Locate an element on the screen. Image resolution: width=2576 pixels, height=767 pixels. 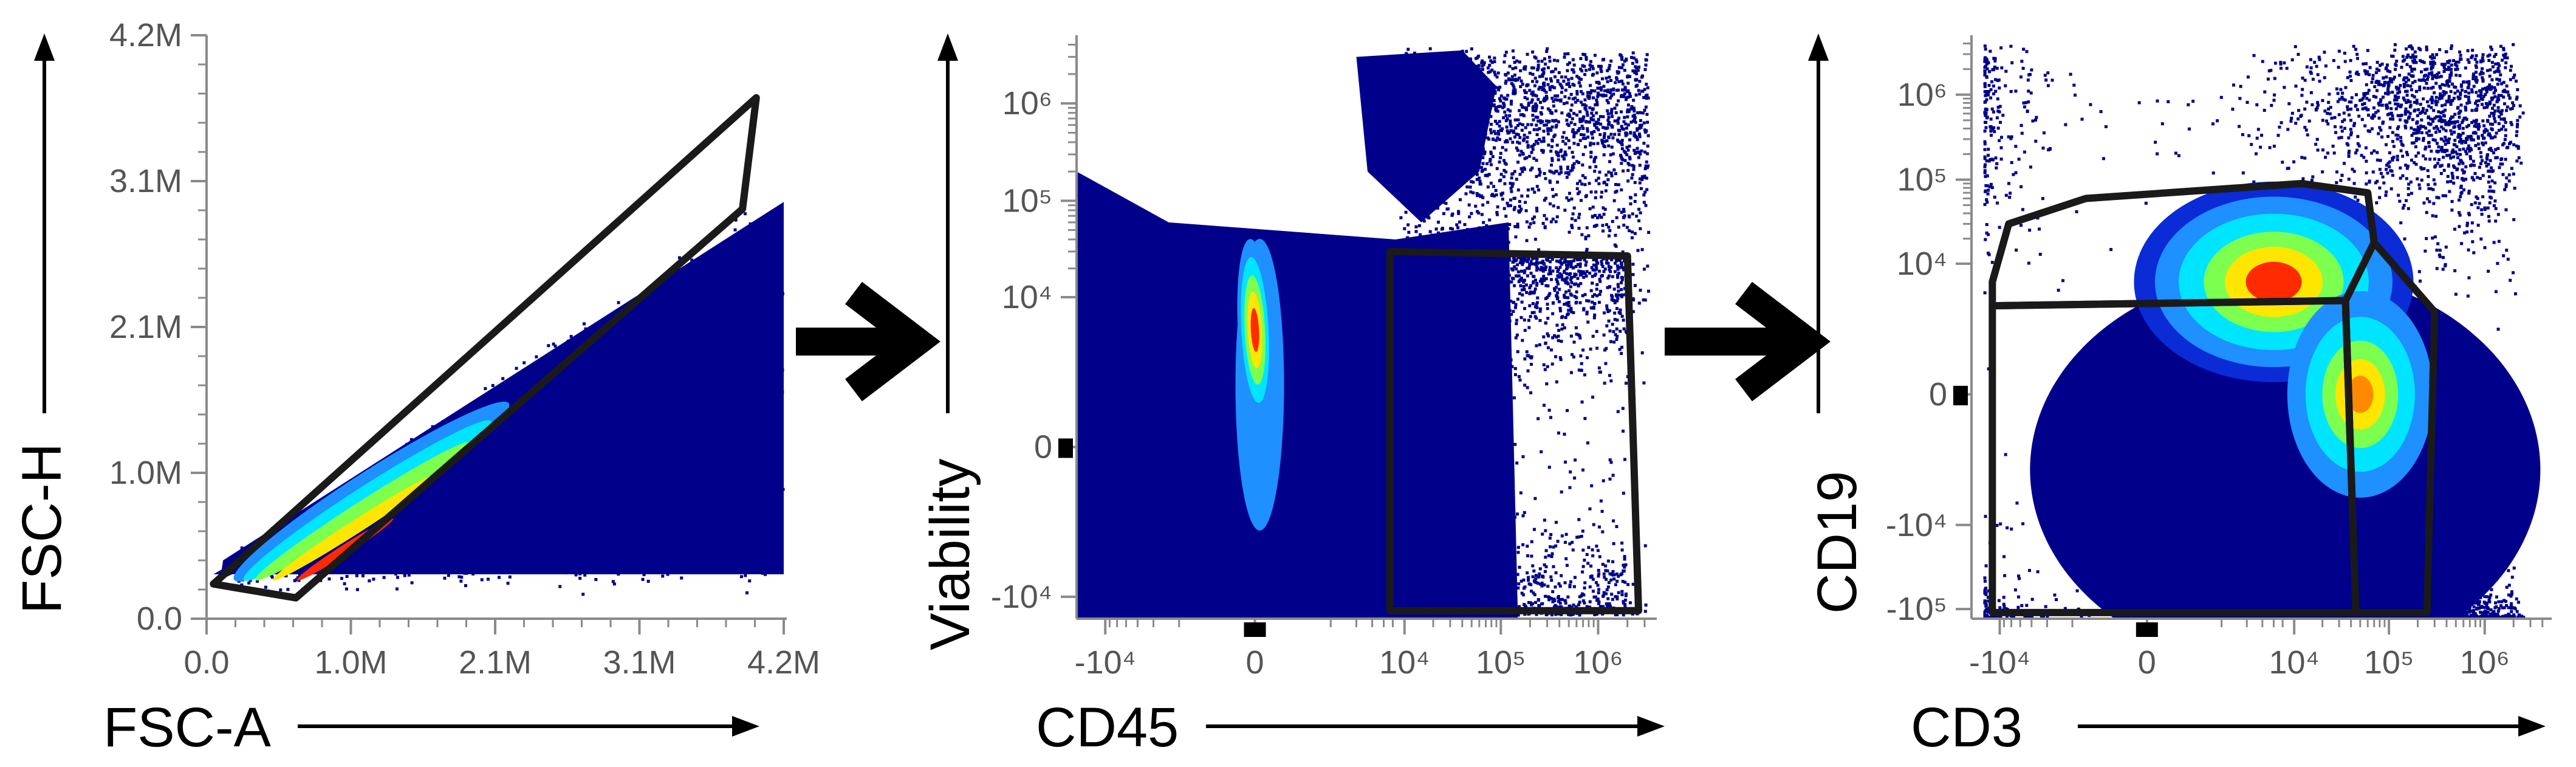
y-tick-label: -10⁵ is located at coordinates (1916, 609).